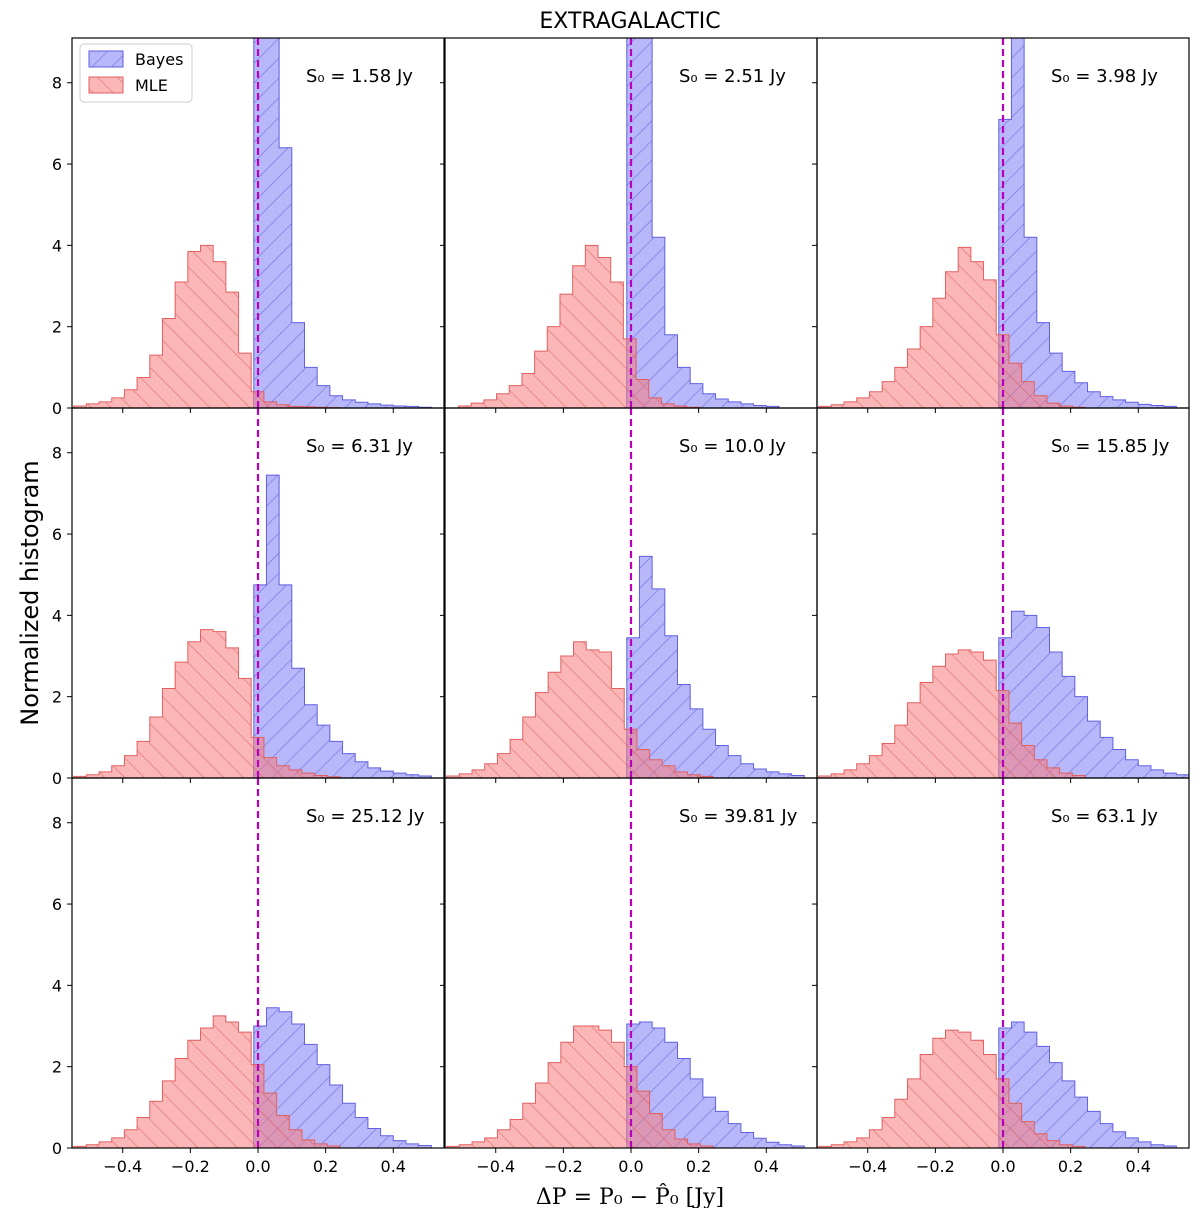 The height and width of the screenshot is (1208, 1200). I want to click on legend-mle-swatch, so click(106, 85).